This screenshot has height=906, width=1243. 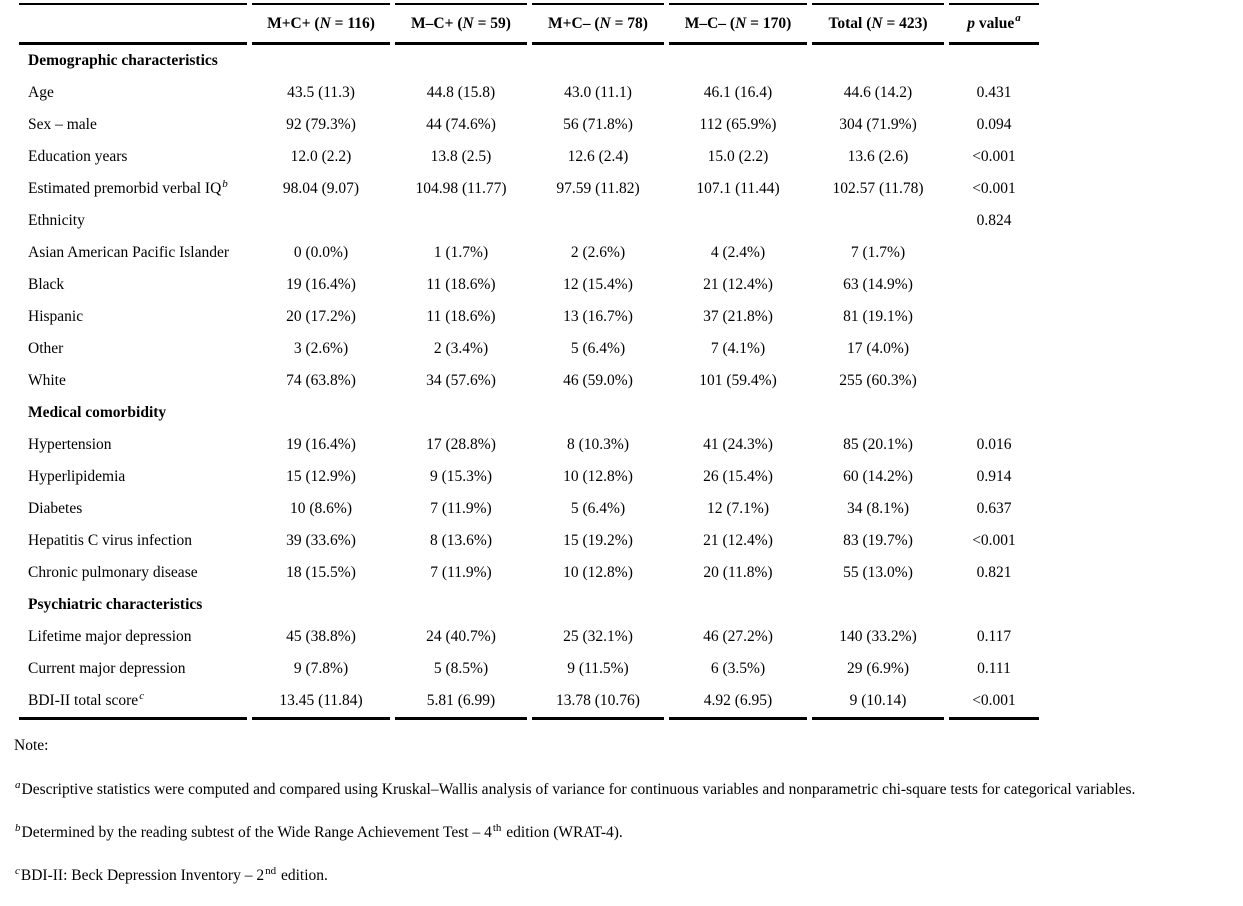 What do you see at coordinates (461, 702) in the screenshot?
I see `table-cell: 5.81 (6.99)` at bounding box center [461, 702].